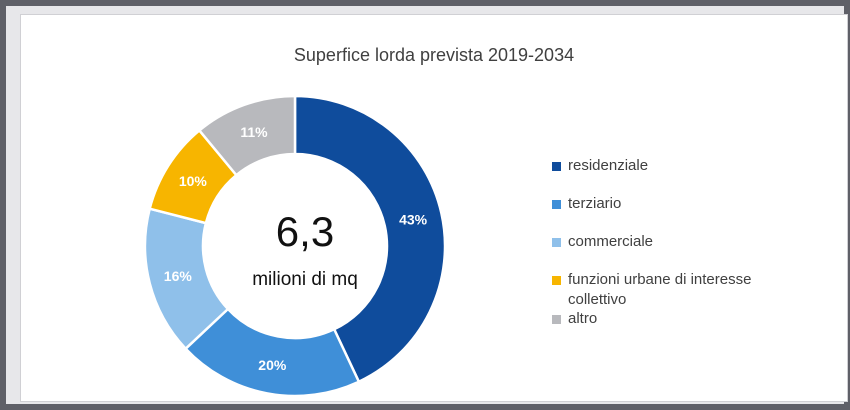 The width and height of the screenshot is (850, 410). I want to click on legend-swatch-terziario, so click(556, 204).